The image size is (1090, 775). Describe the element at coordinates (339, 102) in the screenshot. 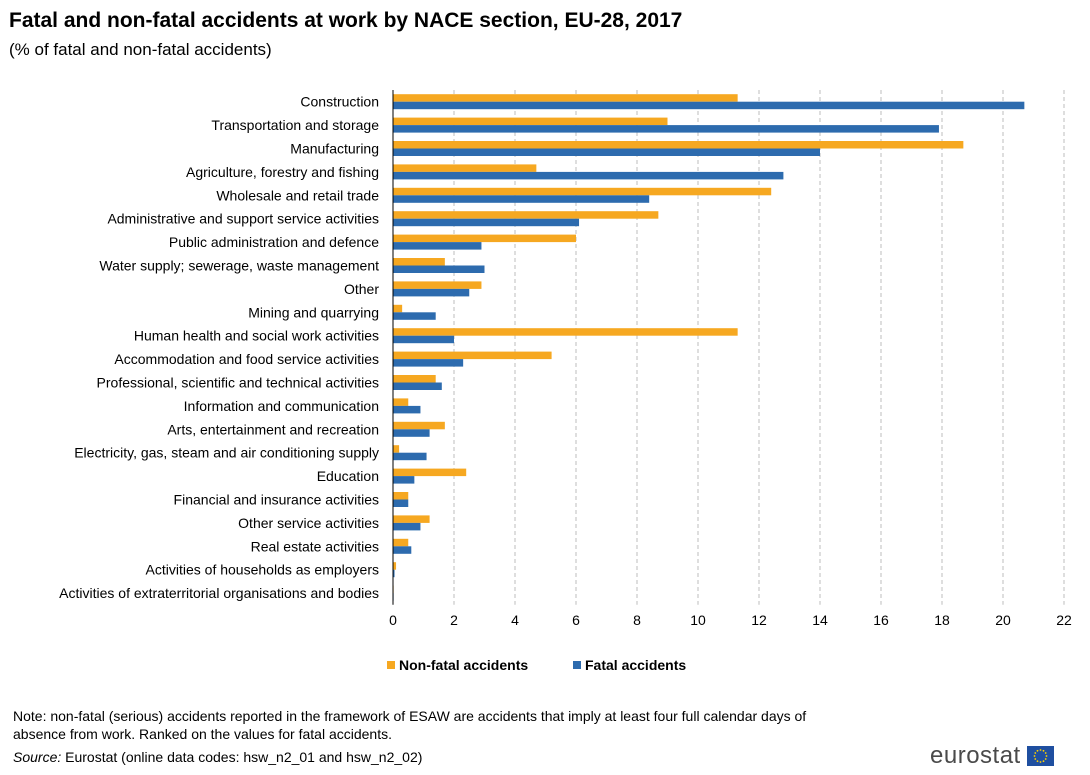

I see `category-label: Construction` at that location.